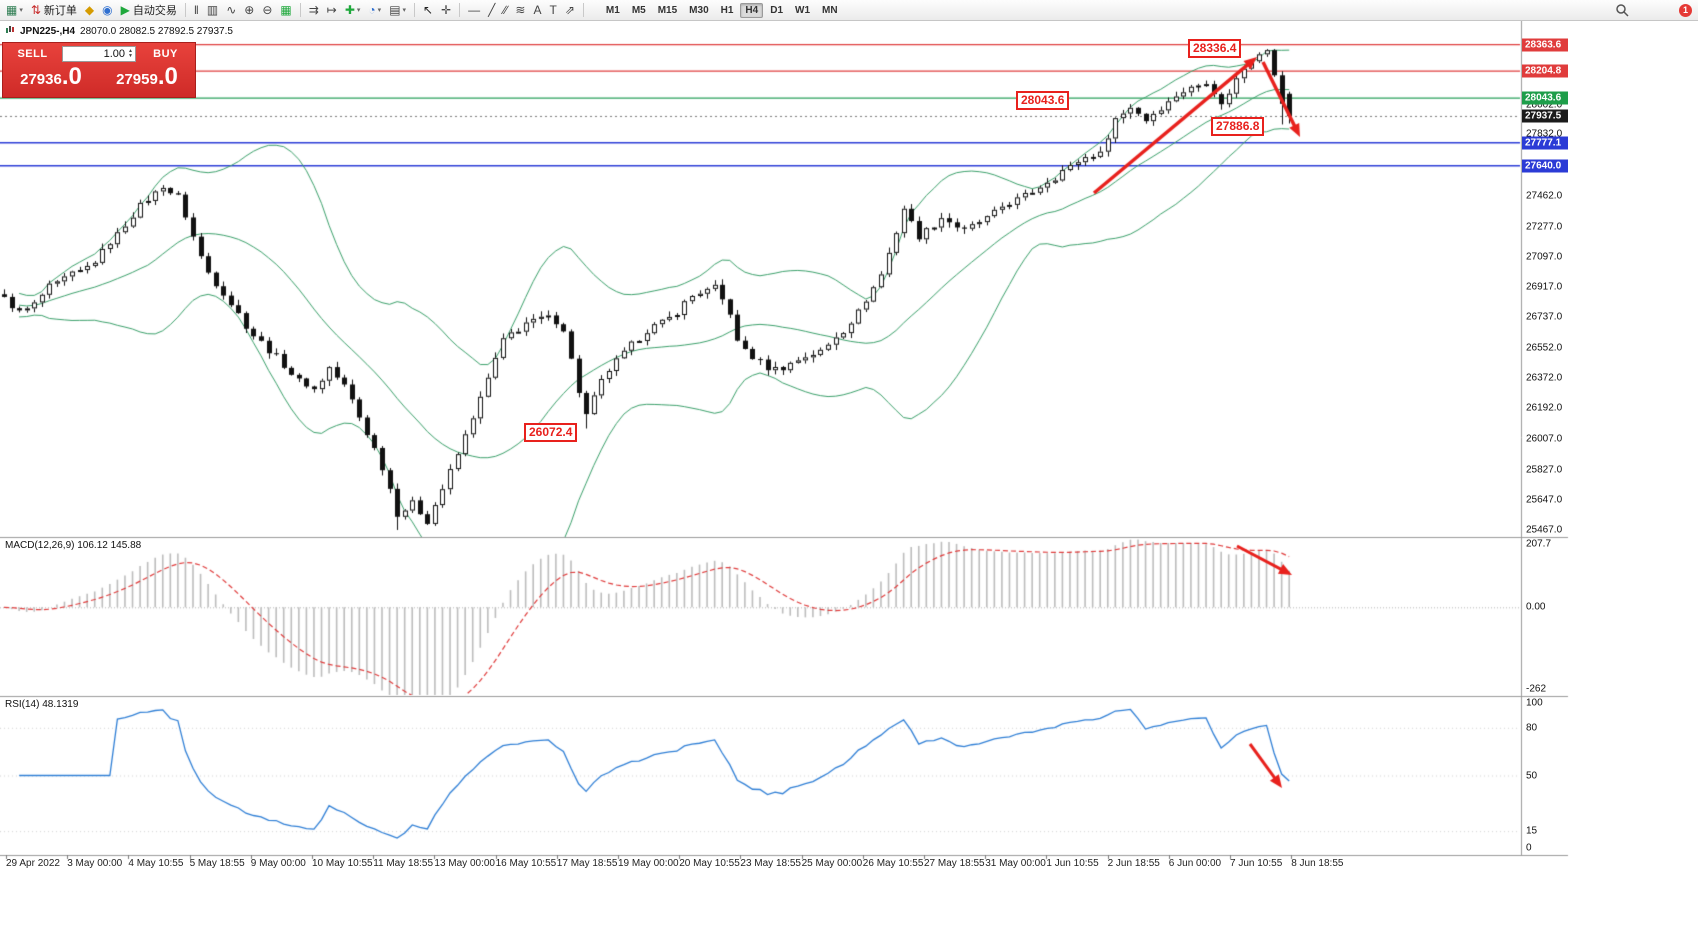 Image resolution: width=1698 pixels, height=944 pixels. I want to click on tile-windows-icon: ▦, so click(285, 10).